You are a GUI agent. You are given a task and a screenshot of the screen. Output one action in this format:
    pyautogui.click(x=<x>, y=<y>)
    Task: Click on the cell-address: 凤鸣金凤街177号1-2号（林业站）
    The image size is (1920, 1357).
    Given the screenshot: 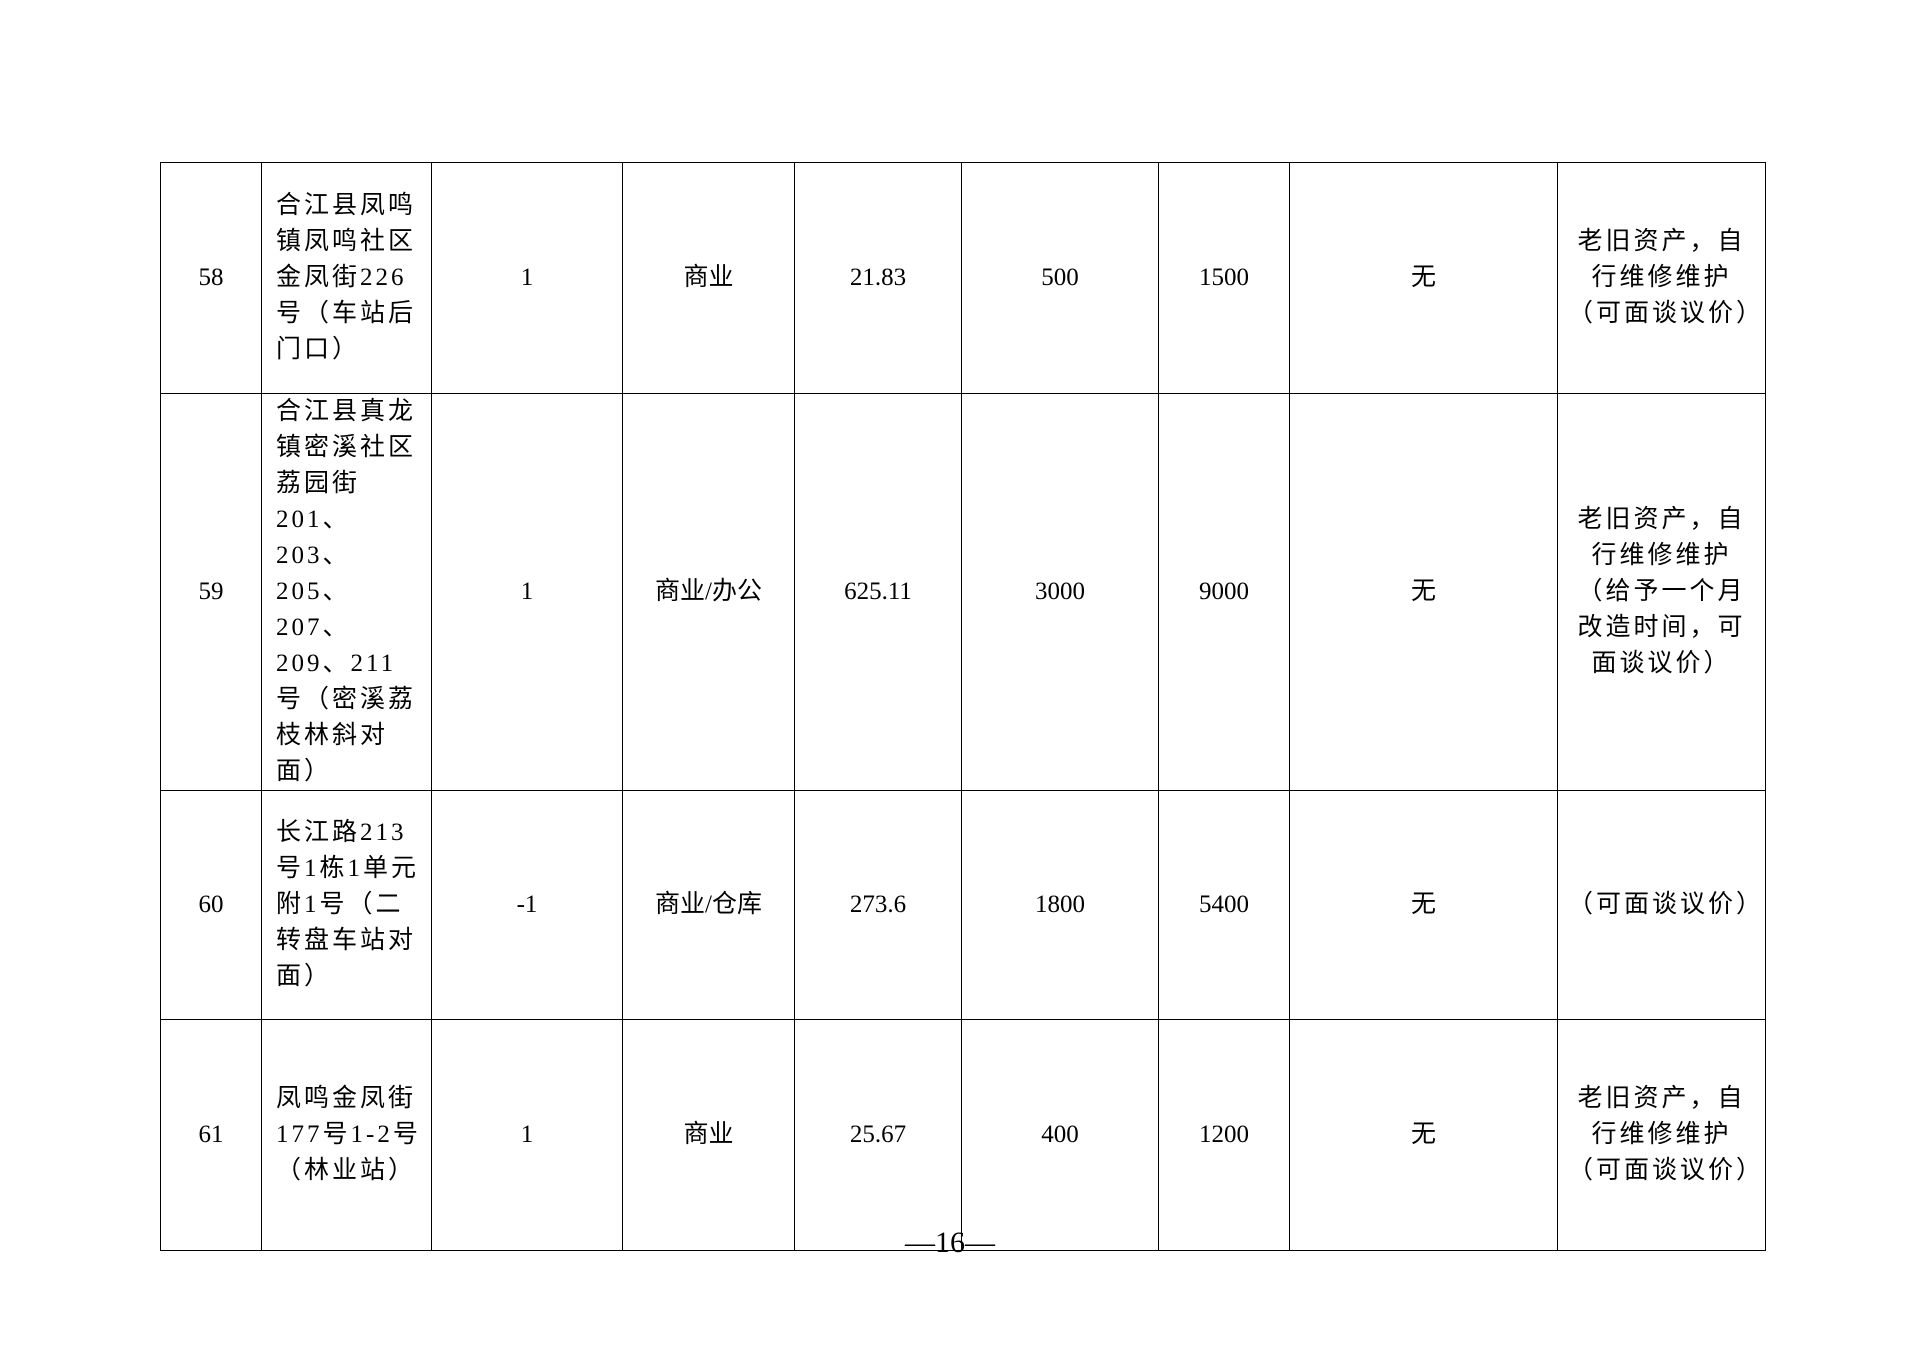 What is the action you would take?
    pyautogui.click(x=346, y=1135)
    